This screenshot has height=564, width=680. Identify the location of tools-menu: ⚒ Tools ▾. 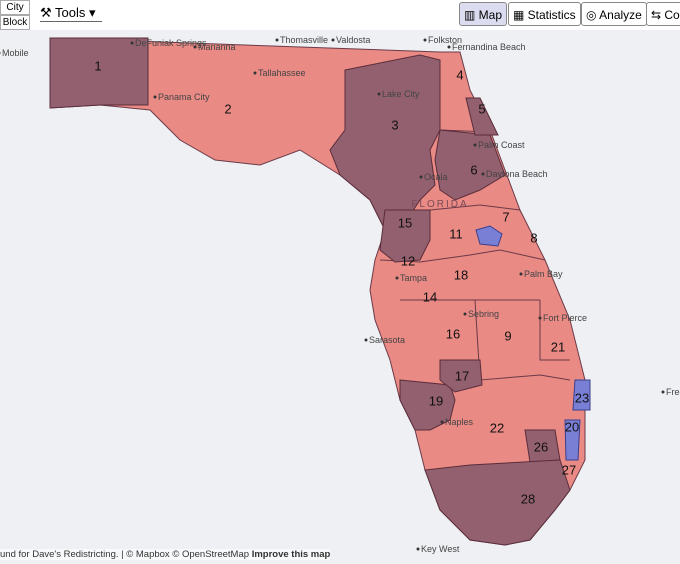
(71, 13).